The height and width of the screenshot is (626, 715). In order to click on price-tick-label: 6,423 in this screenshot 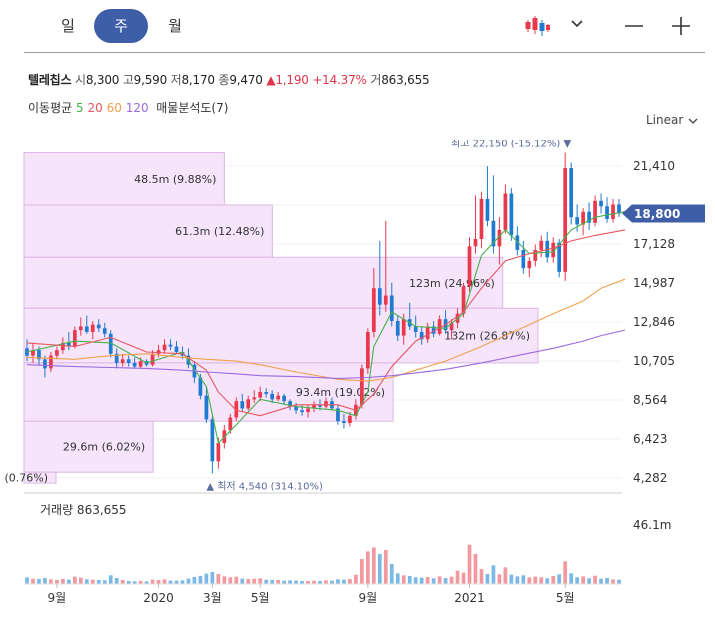, I will do `click(650, 439)`.